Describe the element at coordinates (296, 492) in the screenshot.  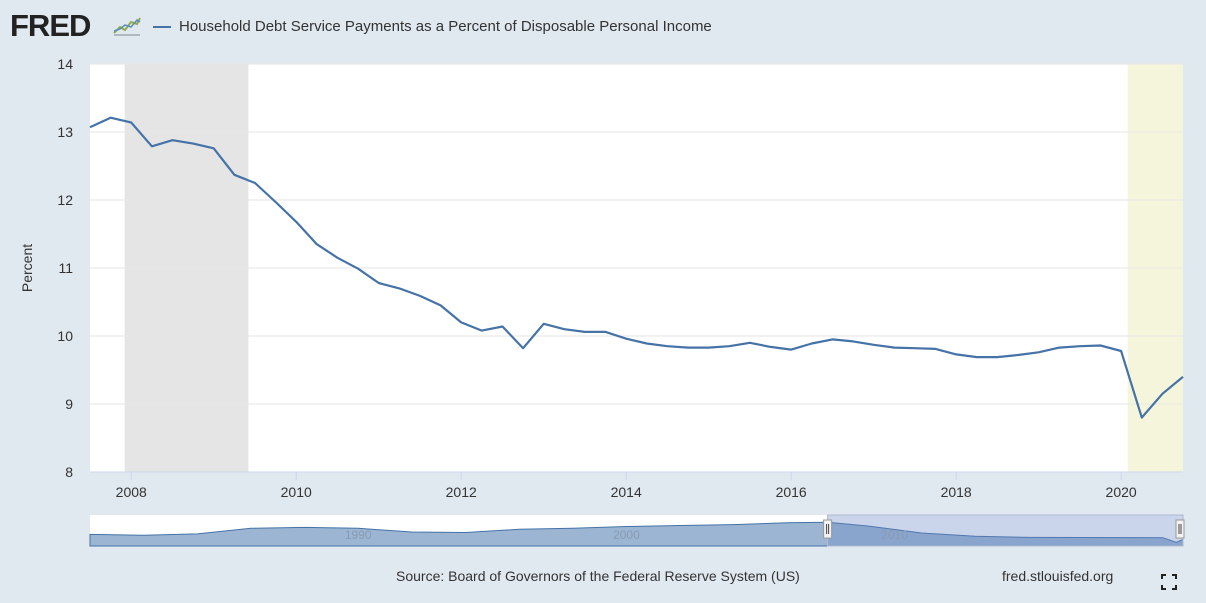
I see `x-tick-label: 2010` at that location.